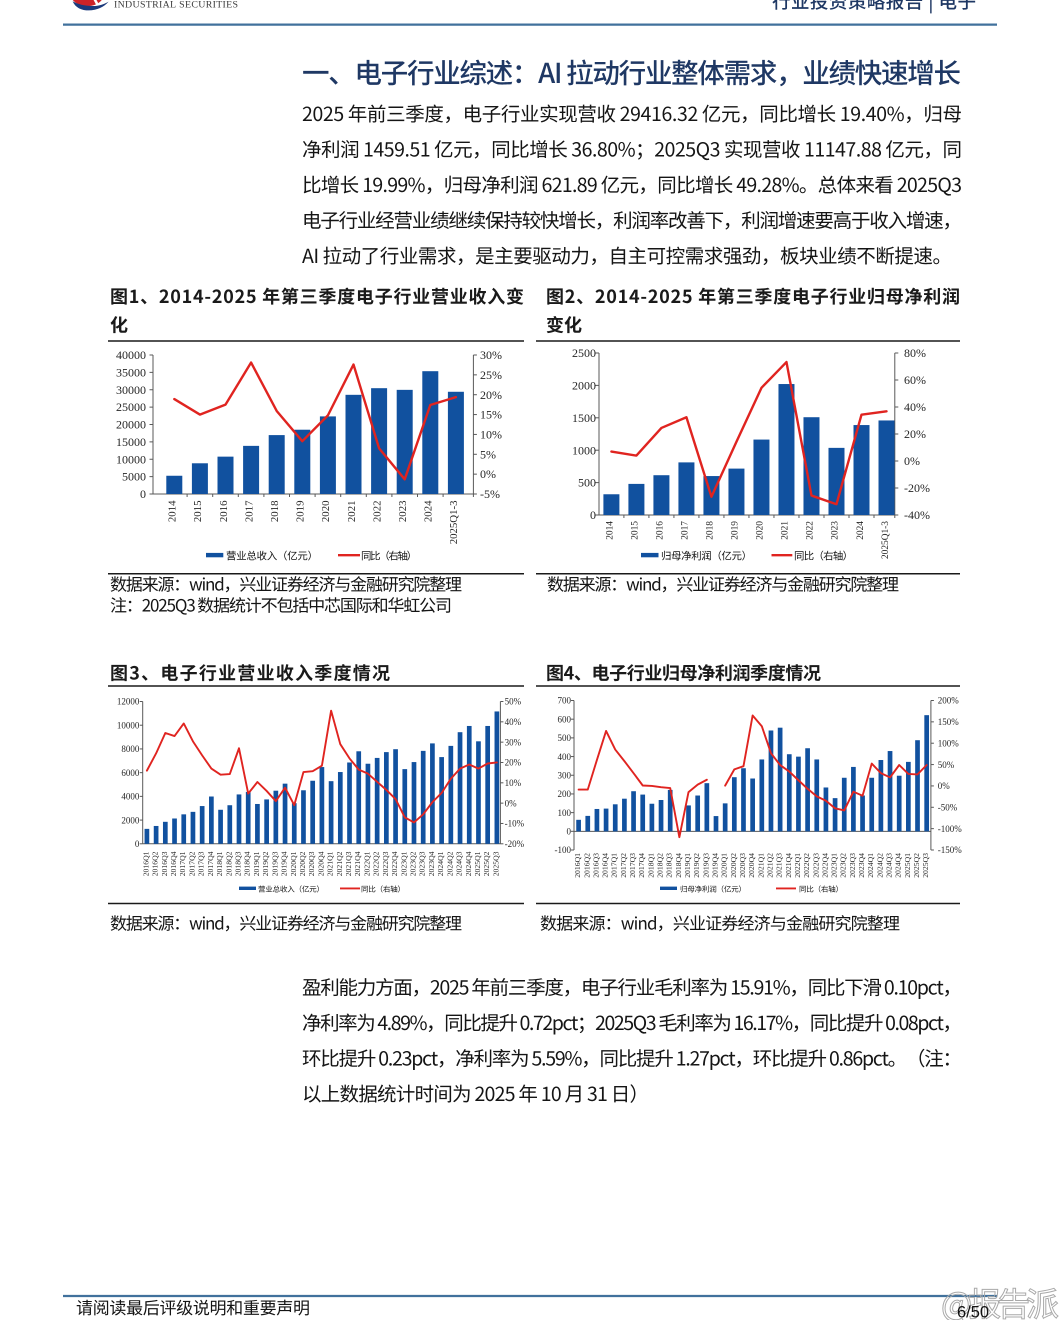 The height and width of the screenshot is (1325, 1061). I want to click on svg-text: 25000, so click(131, 407).